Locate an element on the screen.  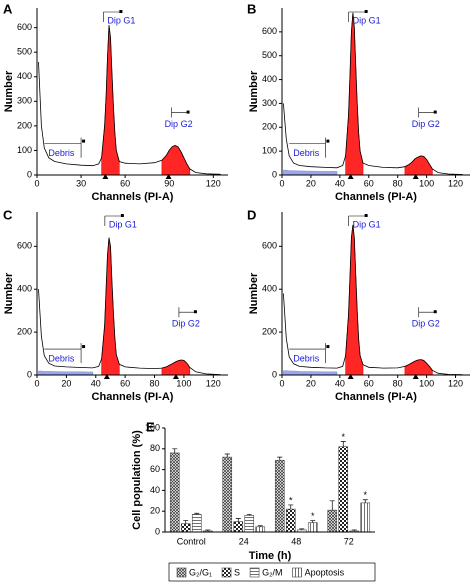
x-tick-label: 20 is located at coordinates (66, 383).